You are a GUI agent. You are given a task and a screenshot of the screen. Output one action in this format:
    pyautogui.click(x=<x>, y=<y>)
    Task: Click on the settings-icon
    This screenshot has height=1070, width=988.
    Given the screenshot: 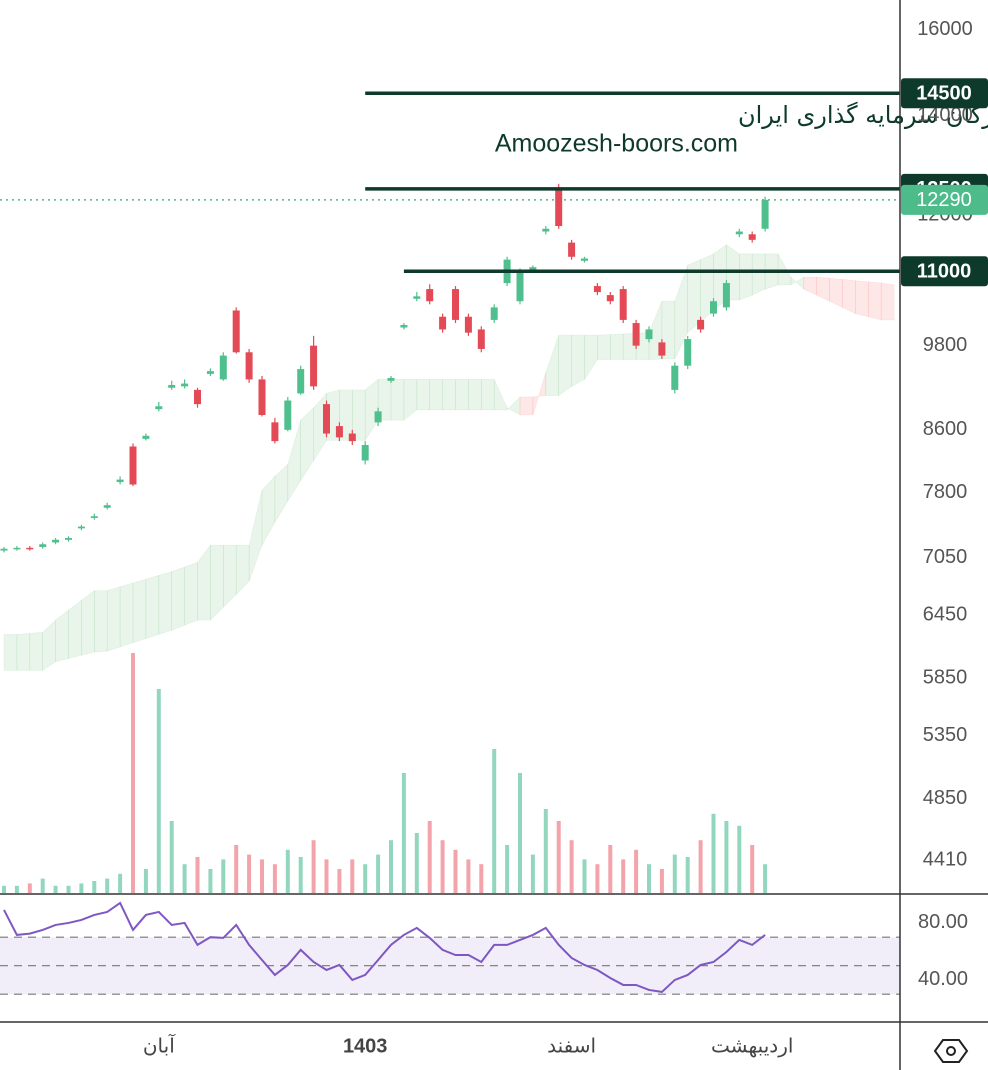 What is the action you would take?
    pyautogui.click(x=951, y=1051)
    